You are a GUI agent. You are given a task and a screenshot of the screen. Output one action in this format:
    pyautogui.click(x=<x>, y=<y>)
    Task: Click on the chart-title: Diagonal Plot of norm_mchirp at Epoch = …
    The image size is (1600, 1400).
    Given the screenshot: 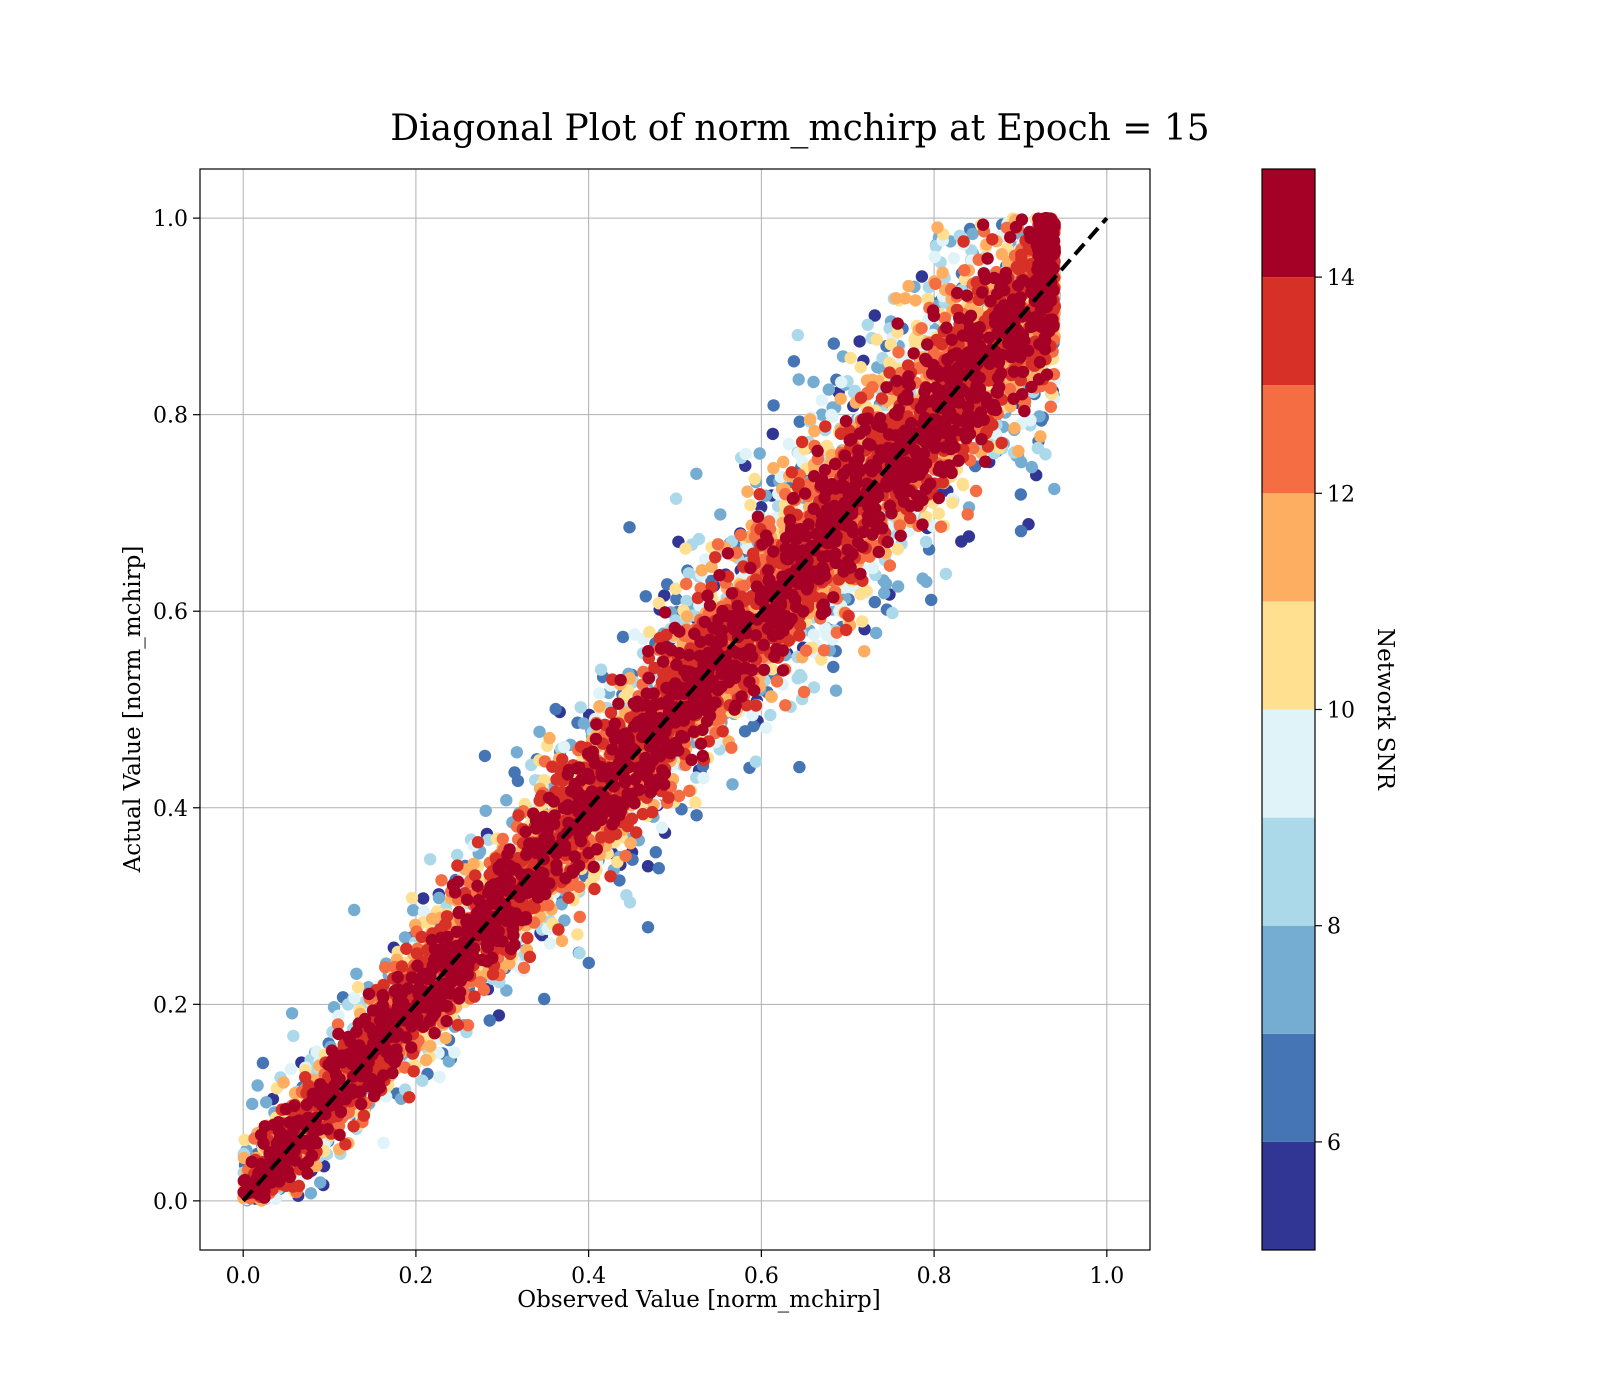 What is the action you would take?
    pyautogui.click(x=799, y=128)
    